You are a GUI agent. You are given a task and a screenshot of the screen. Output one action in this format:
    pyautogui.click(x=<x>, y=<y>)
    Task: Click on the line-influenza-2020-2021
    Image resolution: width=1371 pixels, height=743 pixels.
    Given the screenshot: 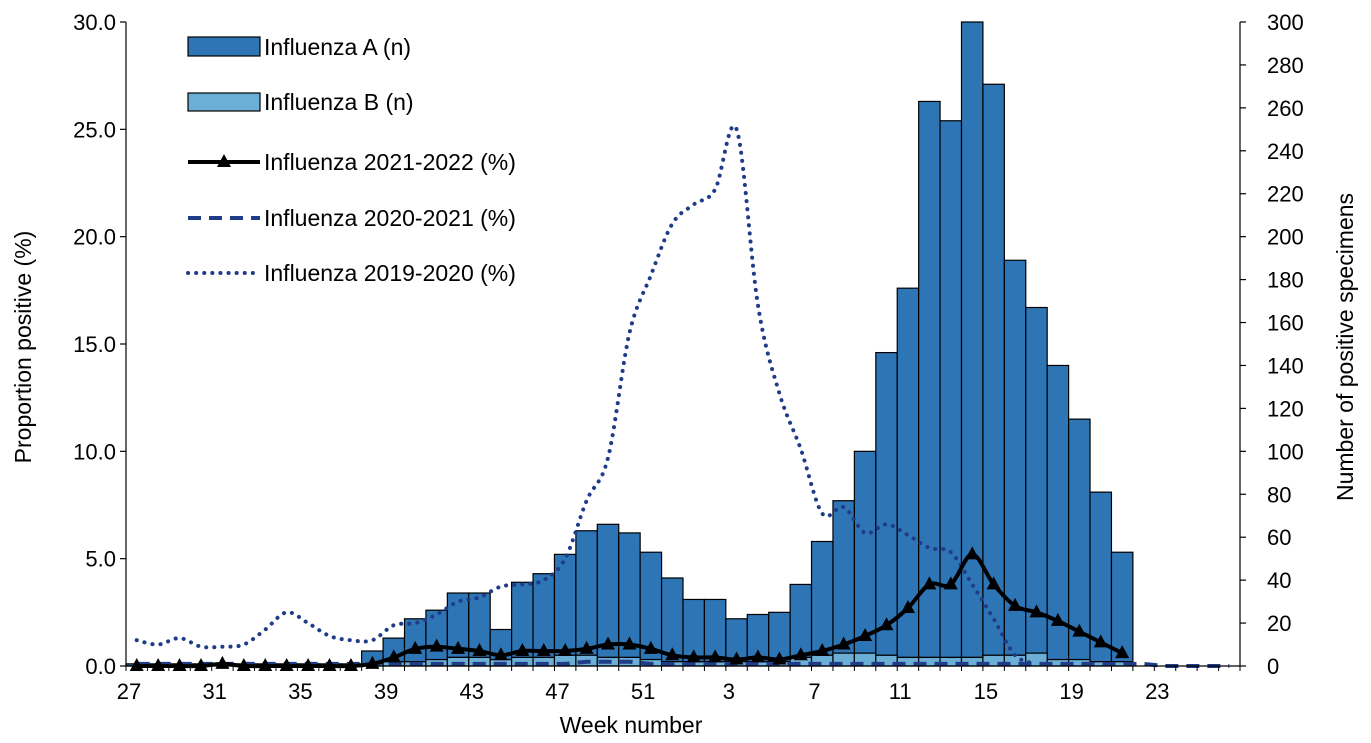 What is the action you would take?
    pyautogui.click(x=683, y=663)
    